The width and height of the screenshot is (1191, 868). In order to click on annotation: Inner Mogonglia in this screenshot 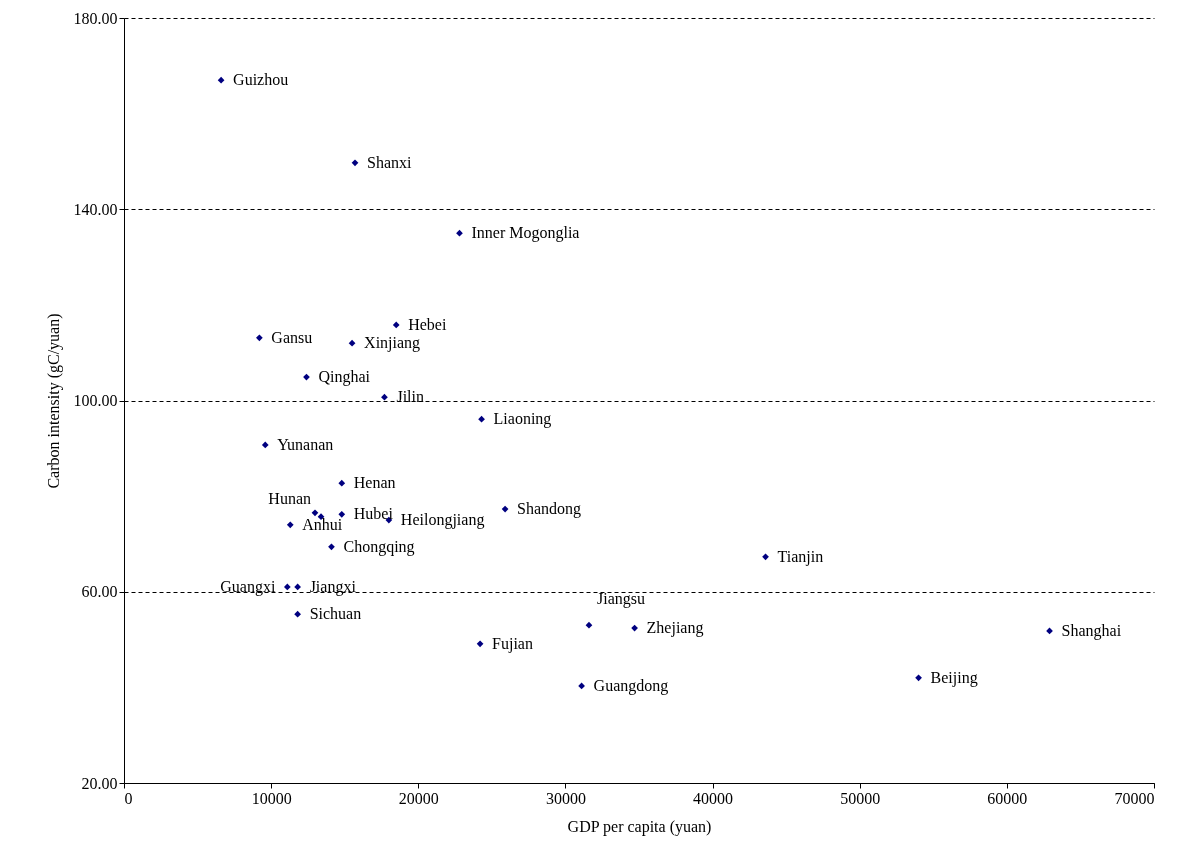, I will do `click(525, 233)`.